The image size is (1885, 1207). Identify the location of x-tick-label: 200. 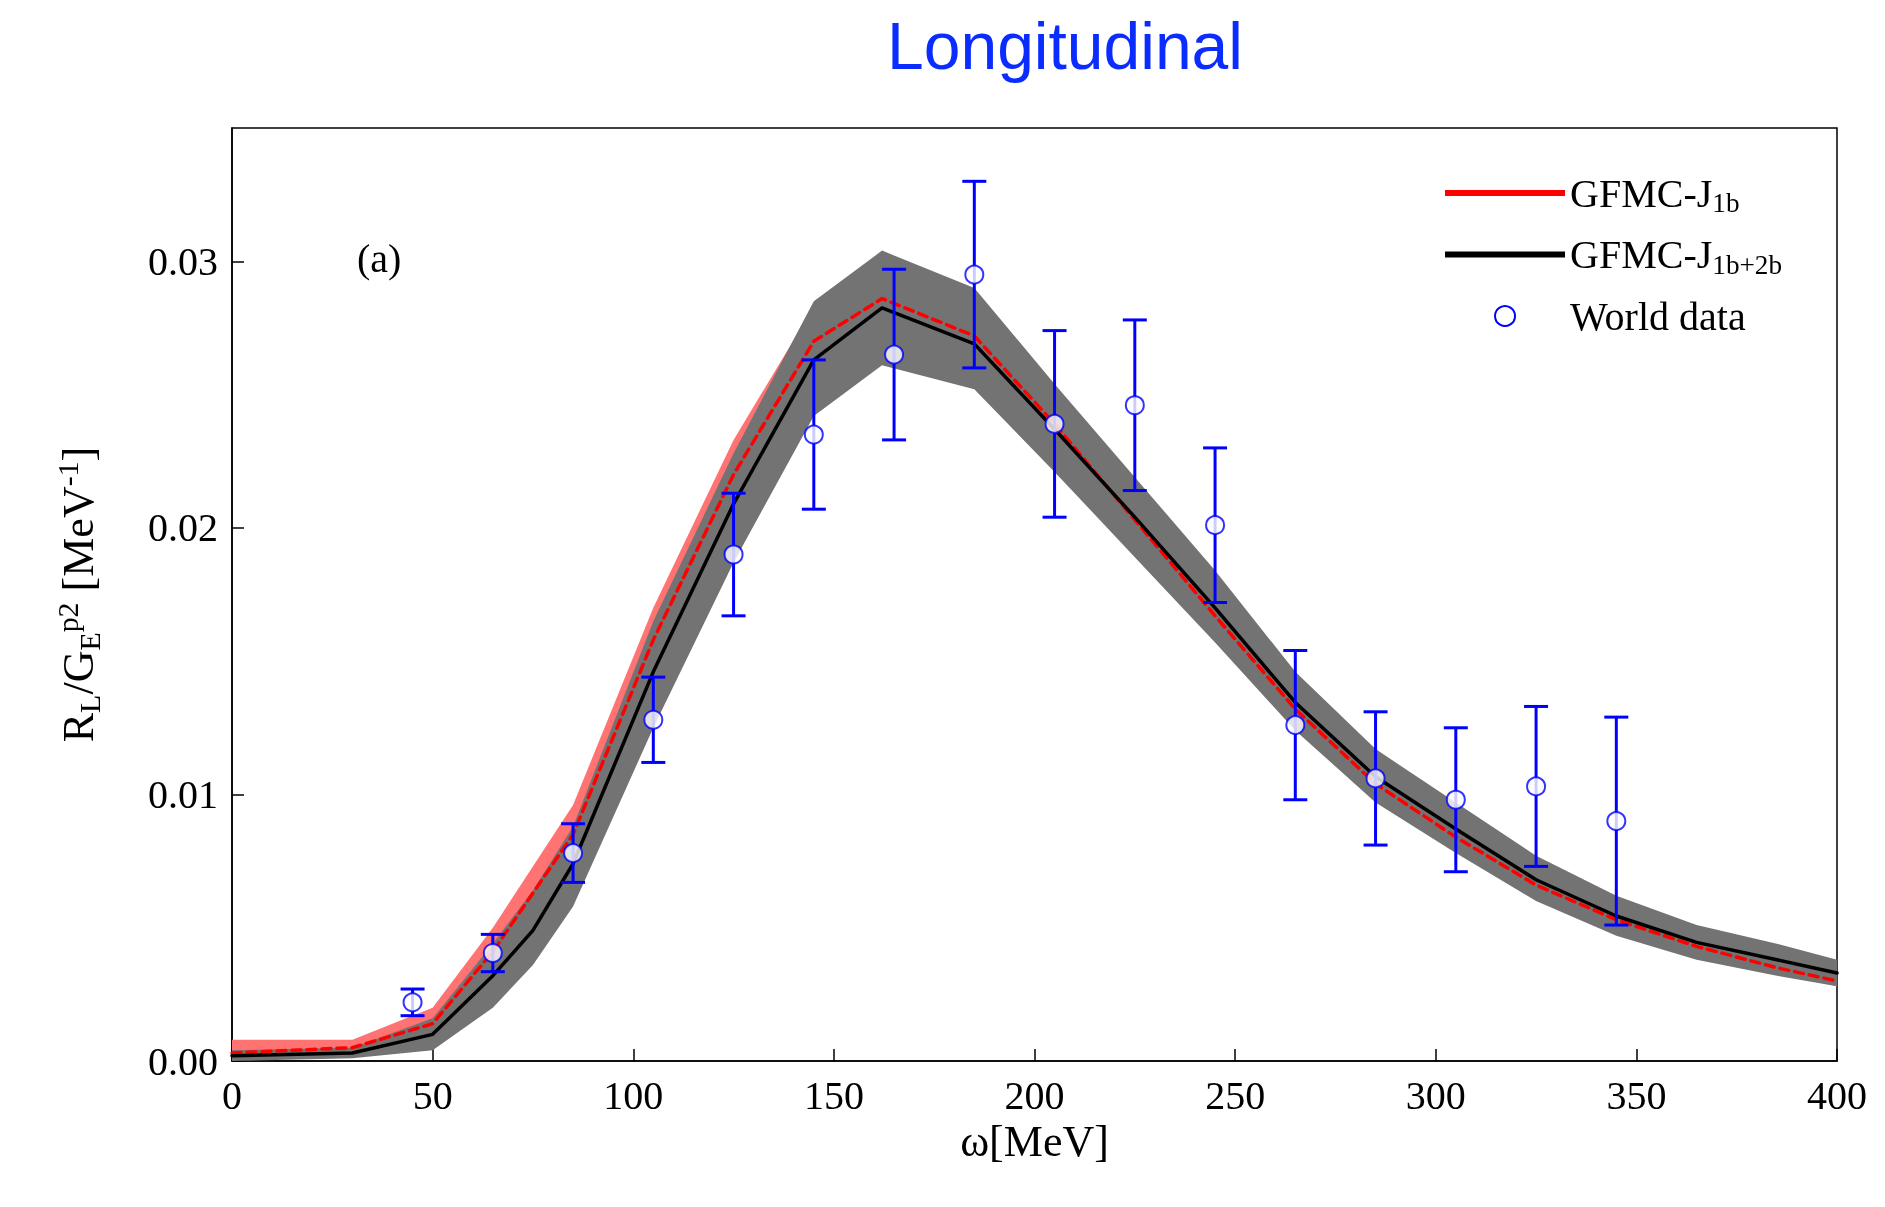
(1034, 1095).